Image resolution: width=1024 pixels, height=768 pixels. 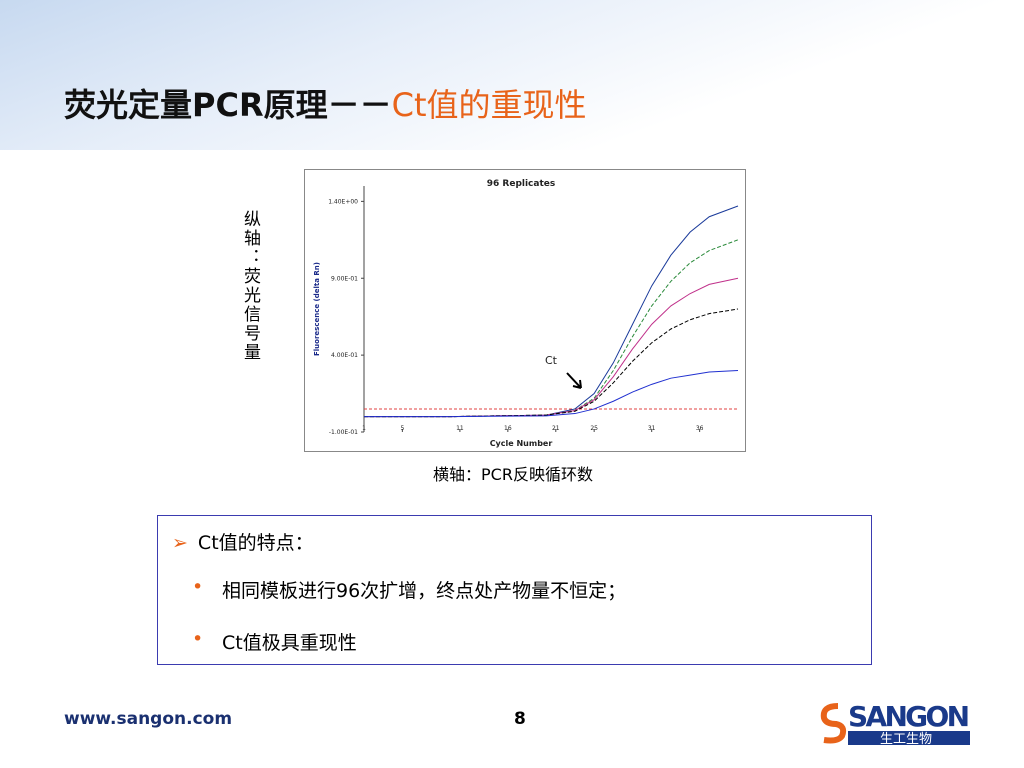 What do you see at coordinates (364, 428) in the screenshot?
I see `x-tick-label: 1` at bounding box center [364, 428].